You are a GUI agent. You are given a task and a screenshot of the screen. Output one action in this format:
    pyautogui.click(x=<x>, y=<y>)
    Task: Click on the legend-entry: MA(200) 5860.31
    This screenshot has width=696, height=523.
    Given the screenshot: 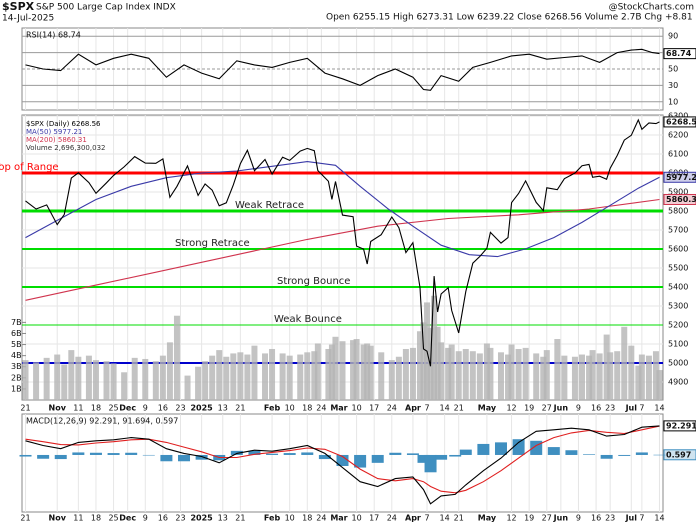 What is the action you would take?
    pyautogui.click(x=56, y=140)
    